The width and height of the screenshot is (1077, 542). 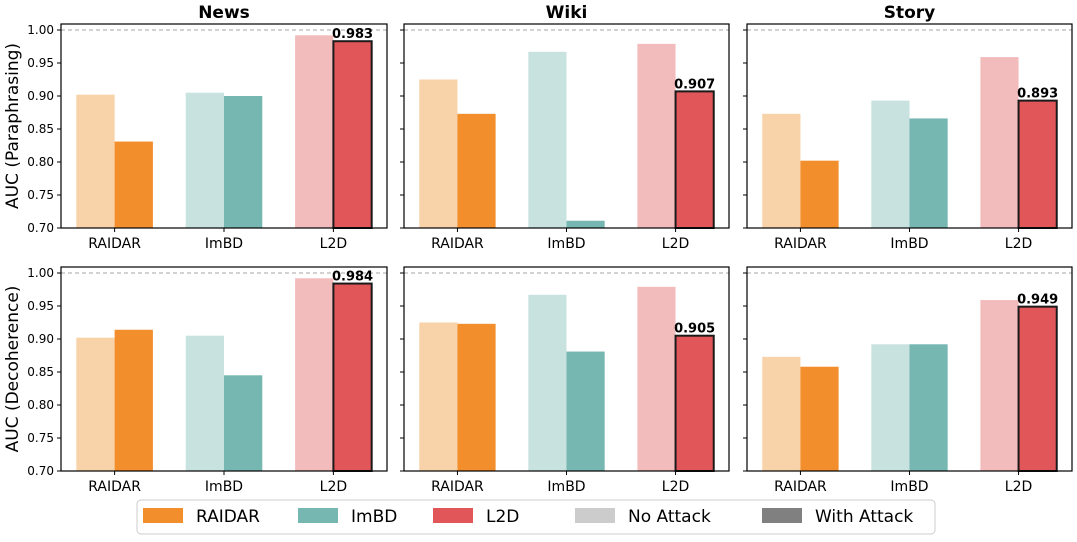 I want to click on legend-label: ImBD, so click(x=374, y=517).